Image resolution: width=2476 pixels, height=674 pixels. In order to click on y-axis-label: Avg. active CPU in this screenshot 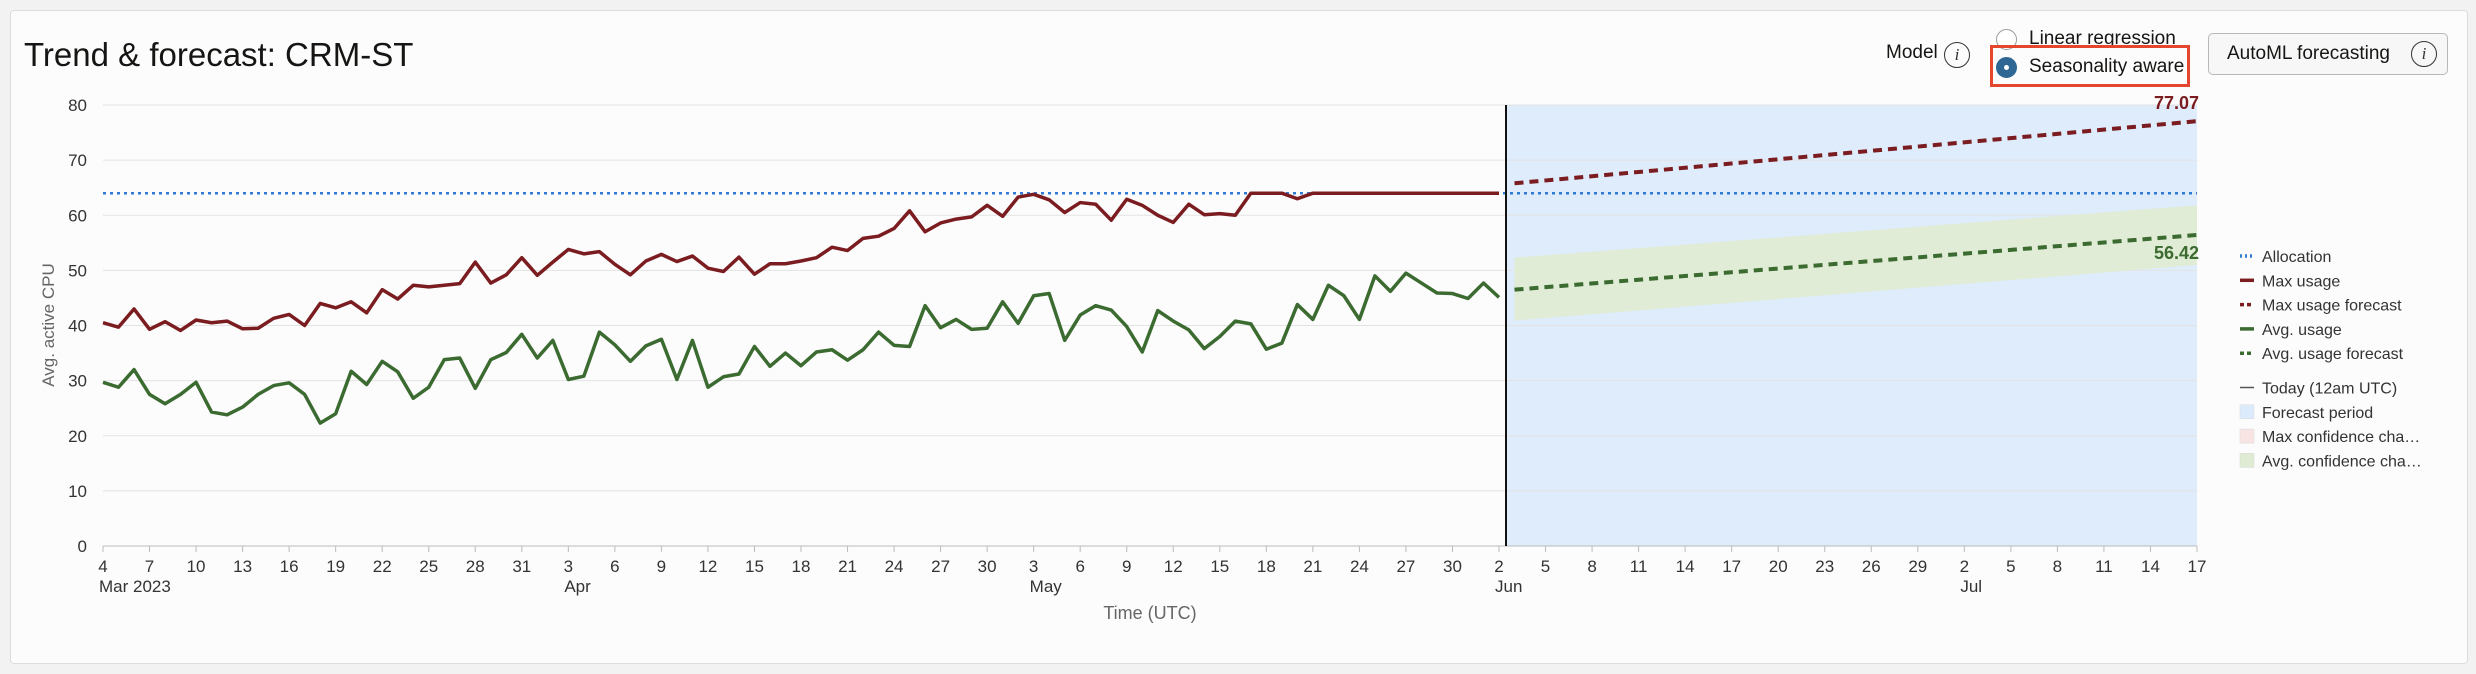, I will do `click(48, 324)`.